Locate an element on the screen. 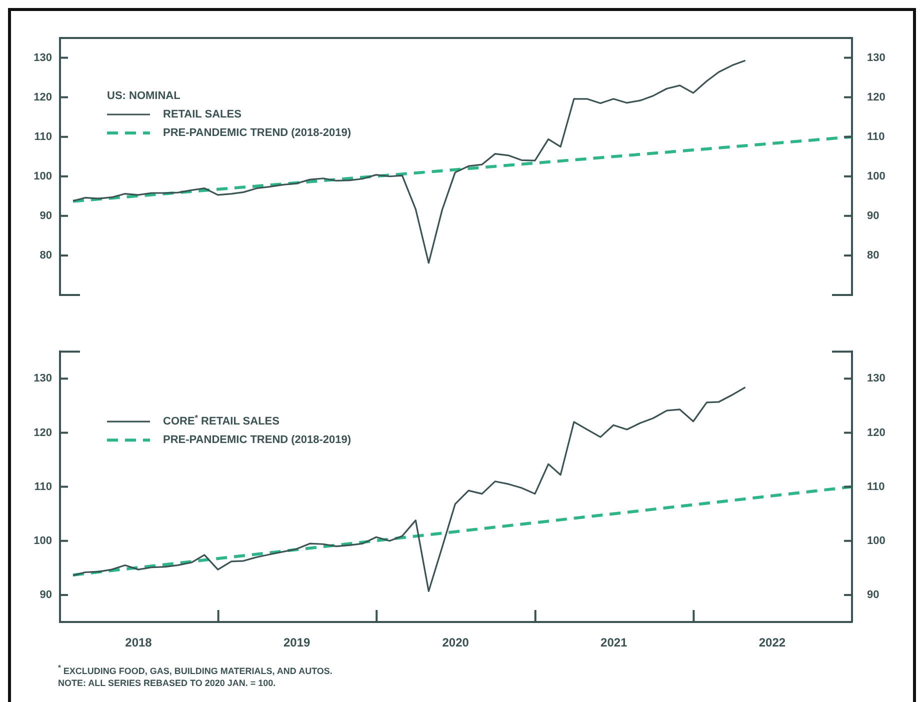 This screenshot has width=923, height=702. legend-label: CORE* RETAIL SALES is located at coordinates (221, 421).